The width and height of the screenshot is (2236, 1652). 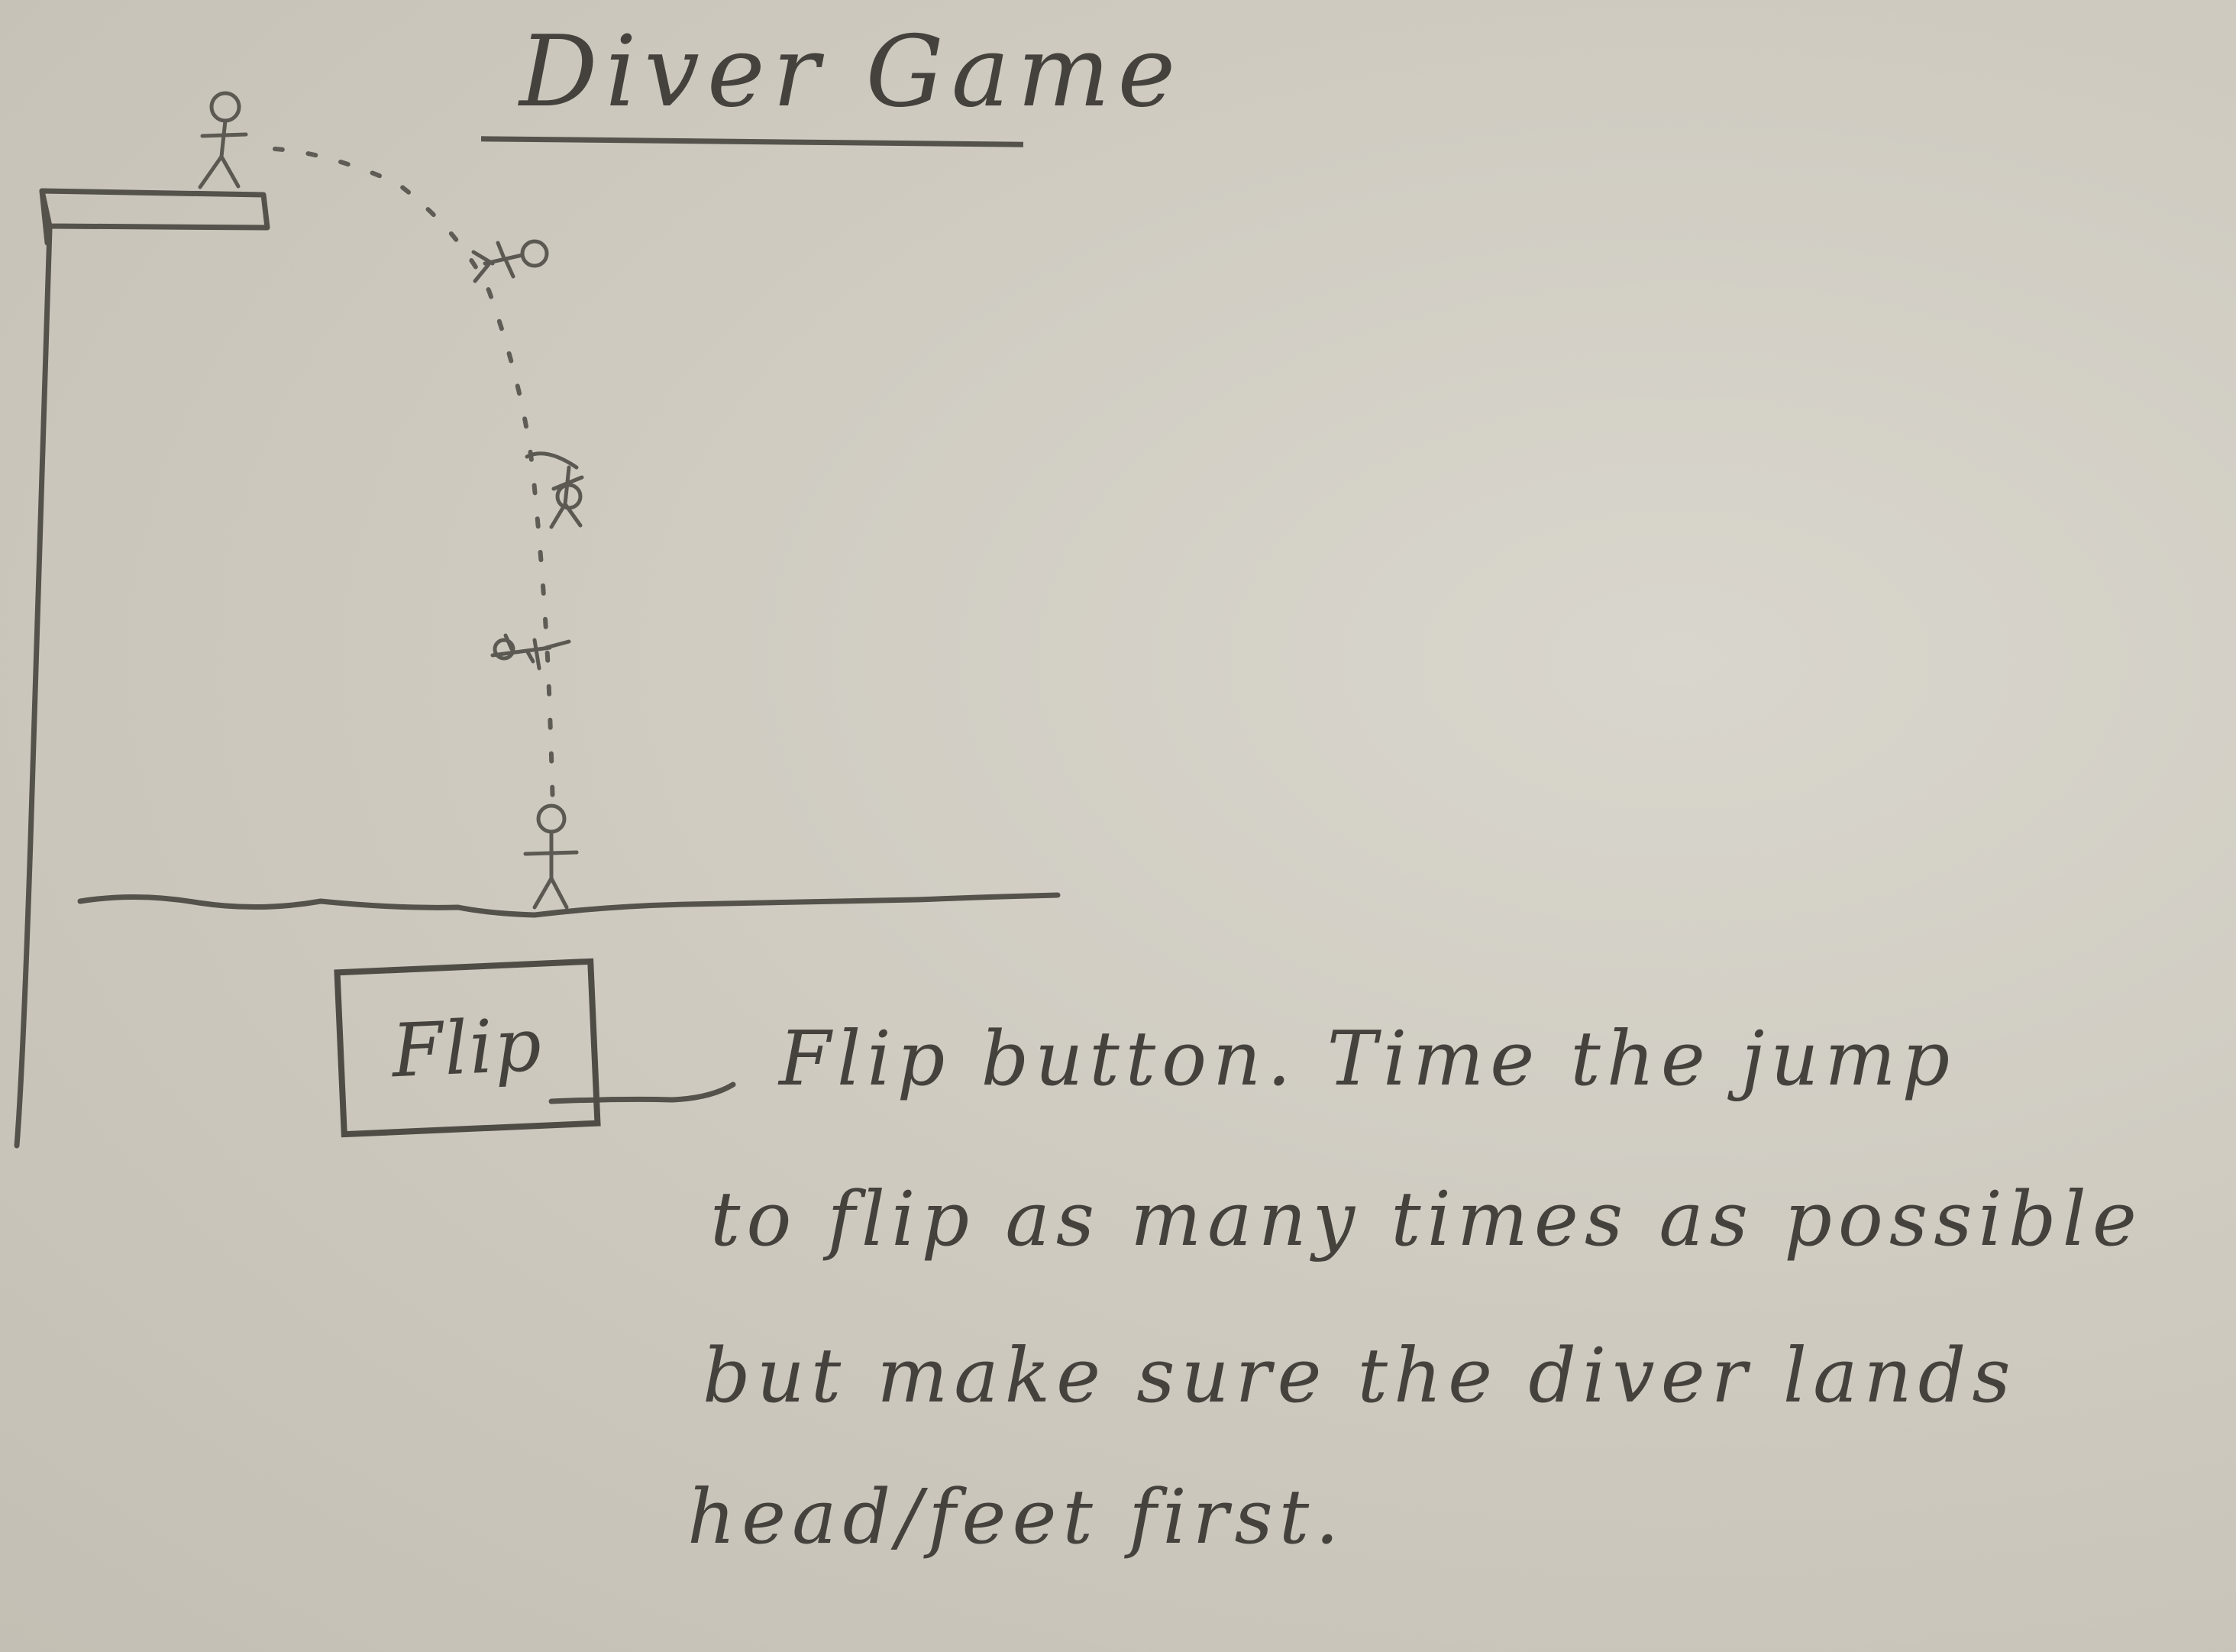 What do you see at coordinates (142, 669) in the screenshot?
I see `diving-platform` at bounding box center [142, 669].